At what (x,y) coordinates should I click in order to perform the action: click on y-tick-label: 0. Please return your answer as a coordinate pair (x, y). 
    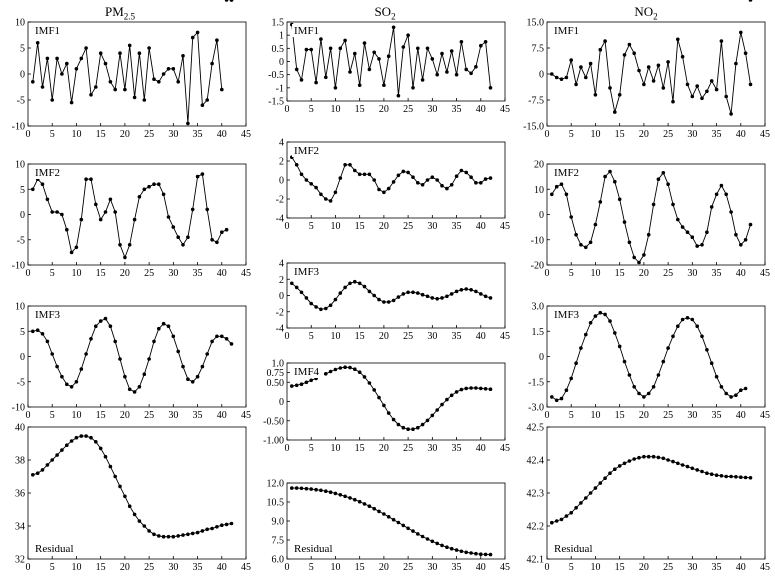
    Looking at the image, I should click on (541, 75).